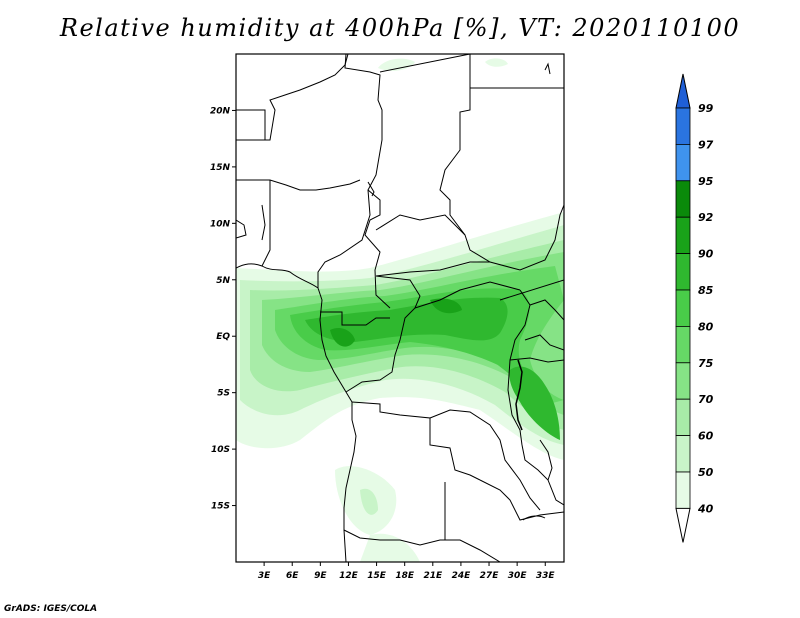 This screenshot has height=618, width=800. What do you see at coordinates (220, 507) in the screenshot?
I see `lat-label: 15S` at bounding box center [220, 507].